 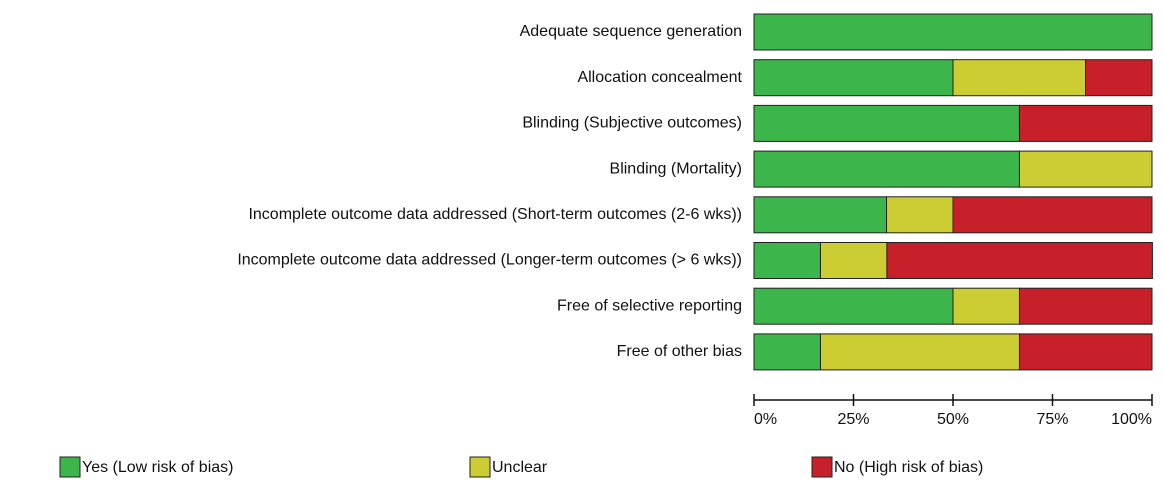 I want to click on x-tick-label: 100%, so click(x=1131, y=419).